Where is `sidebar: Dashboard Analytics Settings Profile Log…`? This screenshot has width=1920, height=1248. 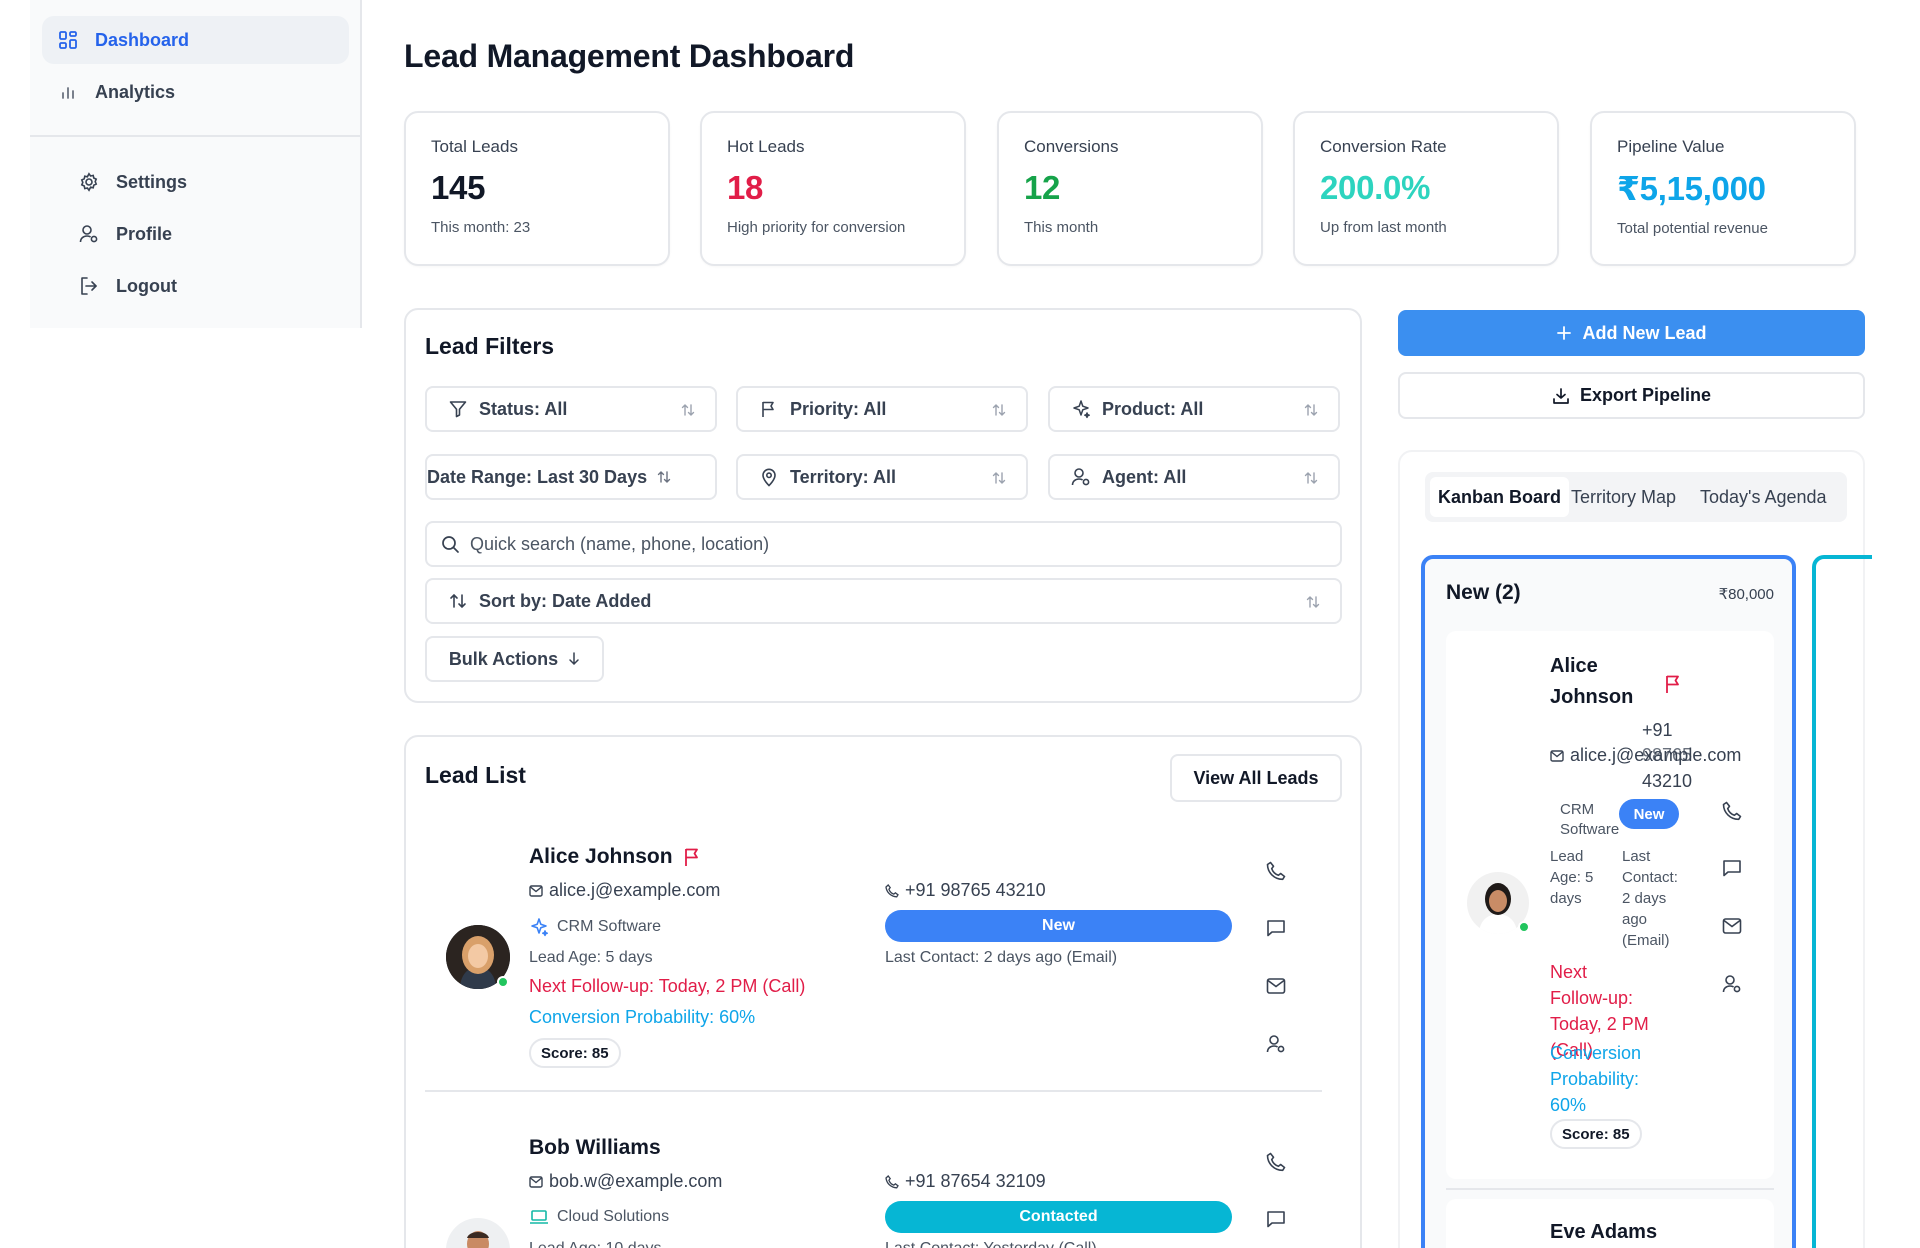 sidebar: Dashboard Analytics Settings Profile Log… is located at coordinates (196, 164).